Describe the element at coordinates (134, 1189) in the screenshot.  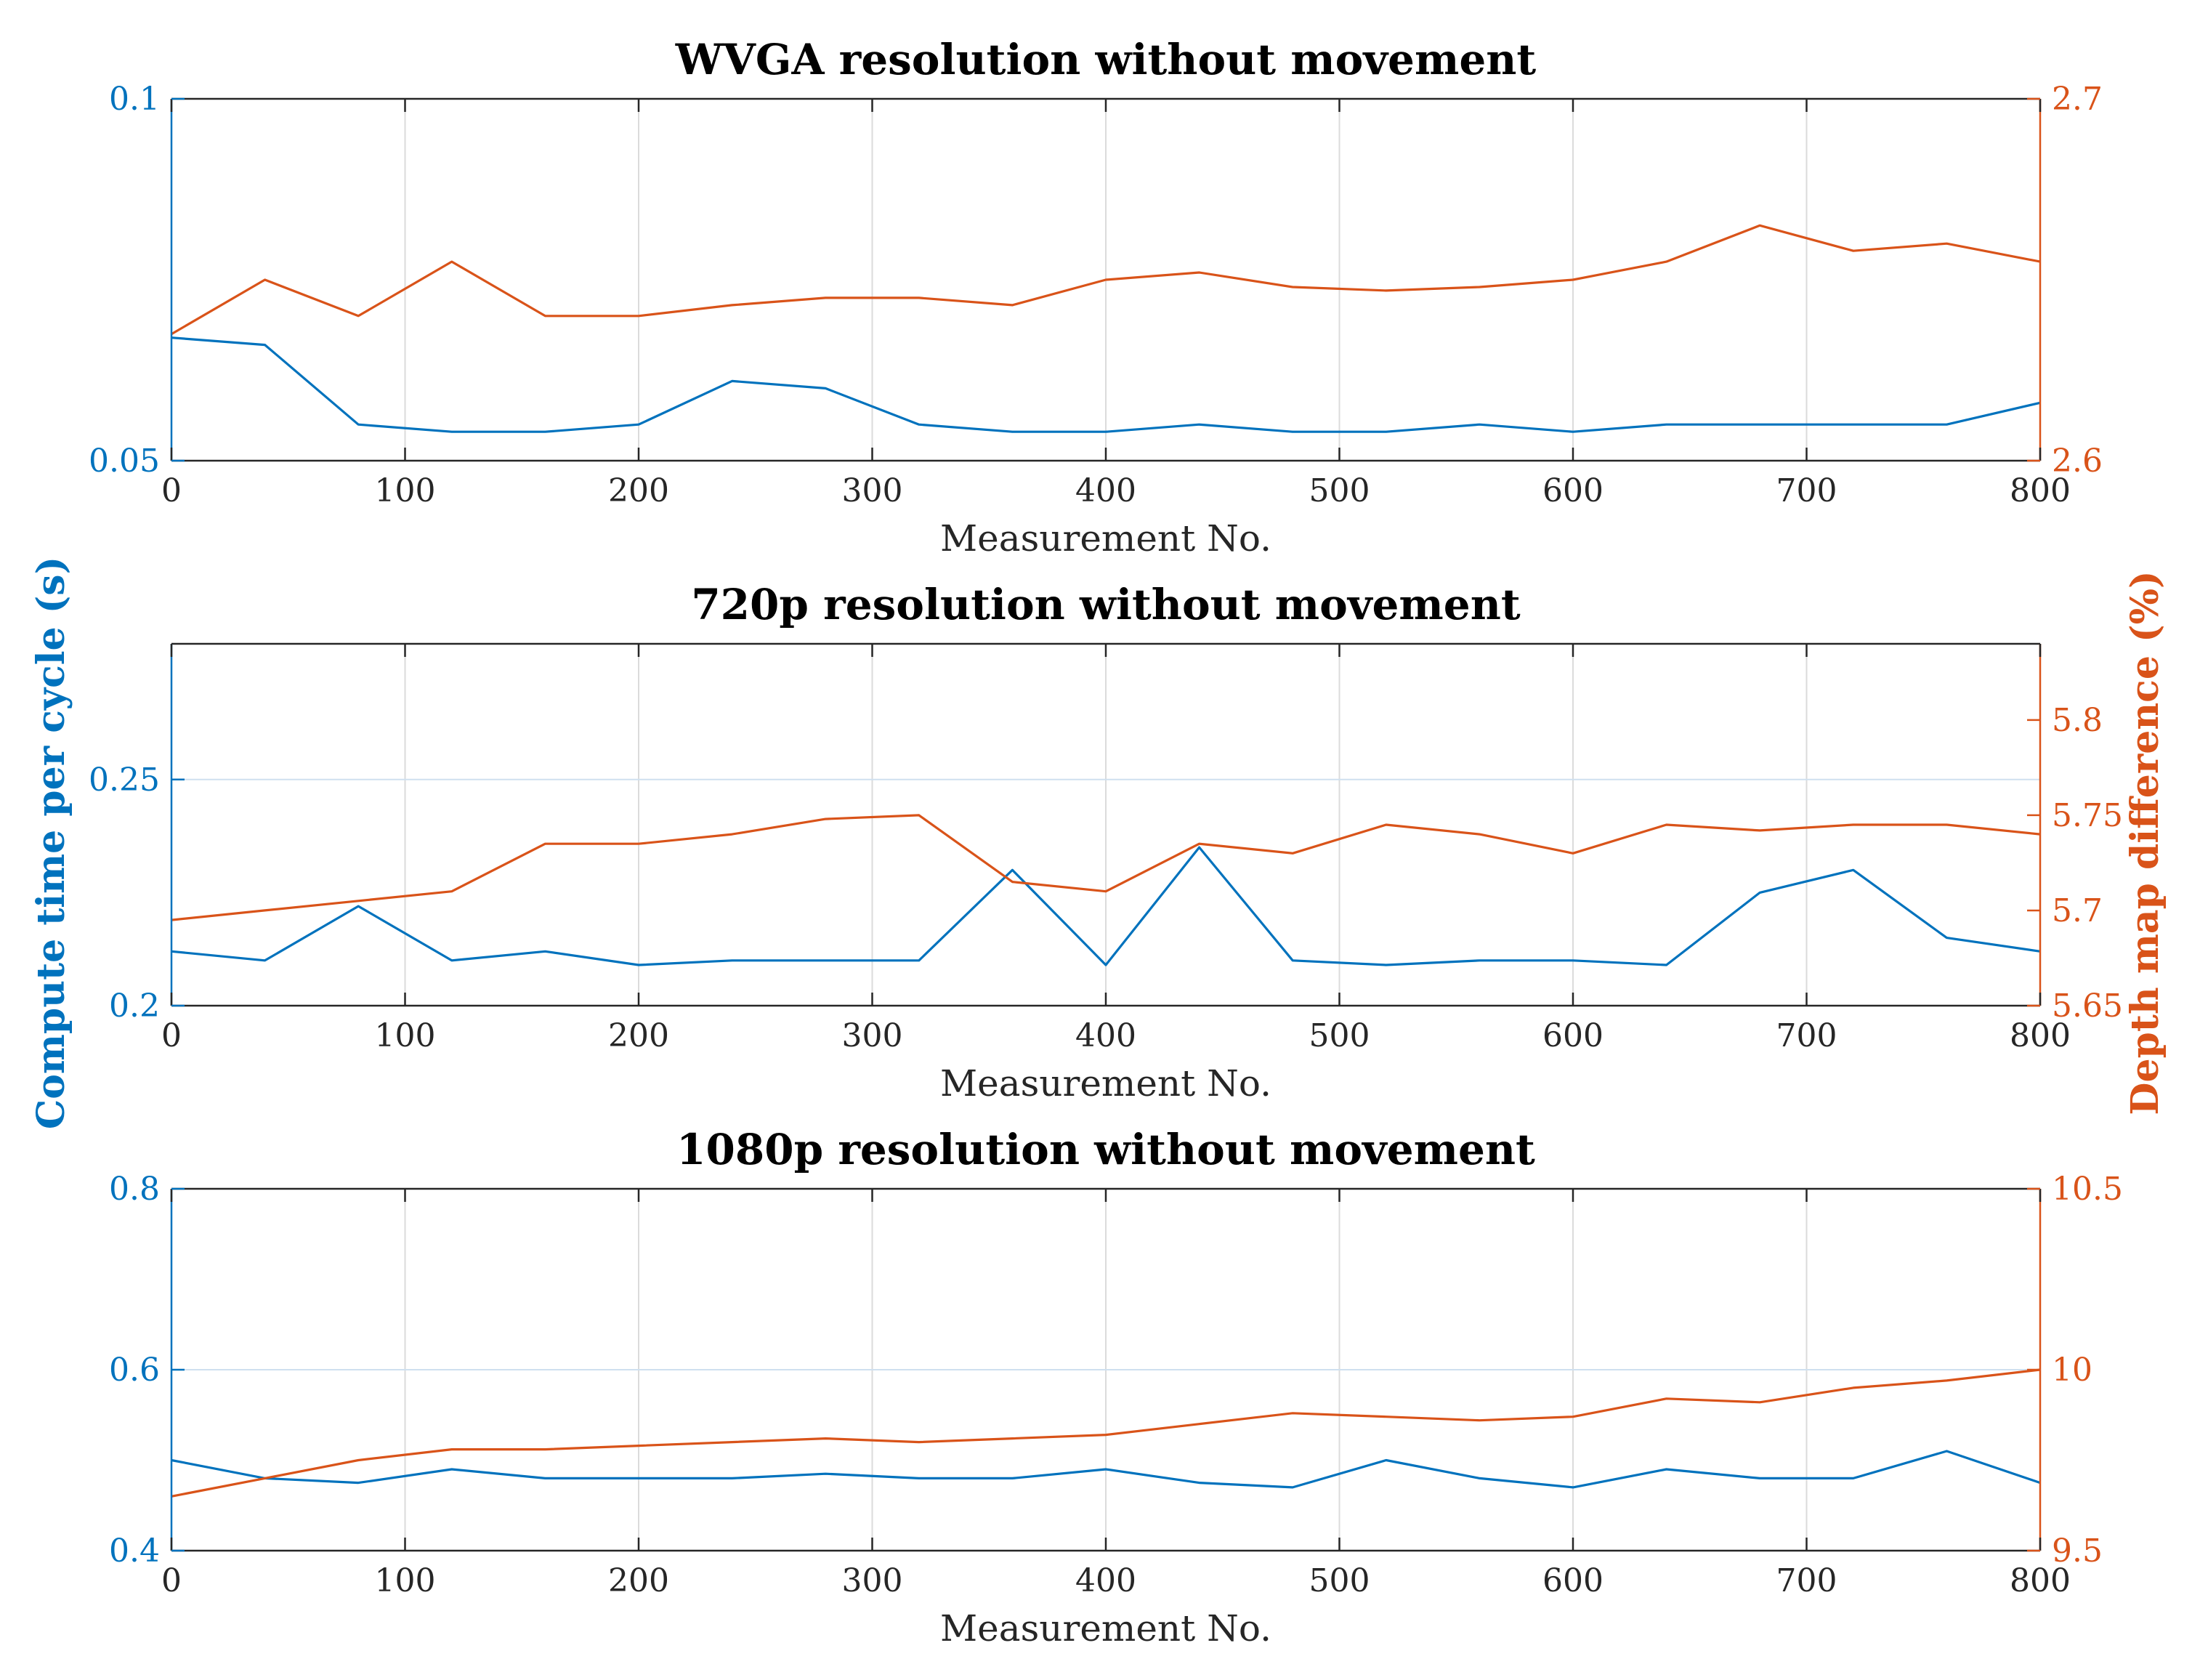
I see `y-tick-label-left: 0.8` at that location.